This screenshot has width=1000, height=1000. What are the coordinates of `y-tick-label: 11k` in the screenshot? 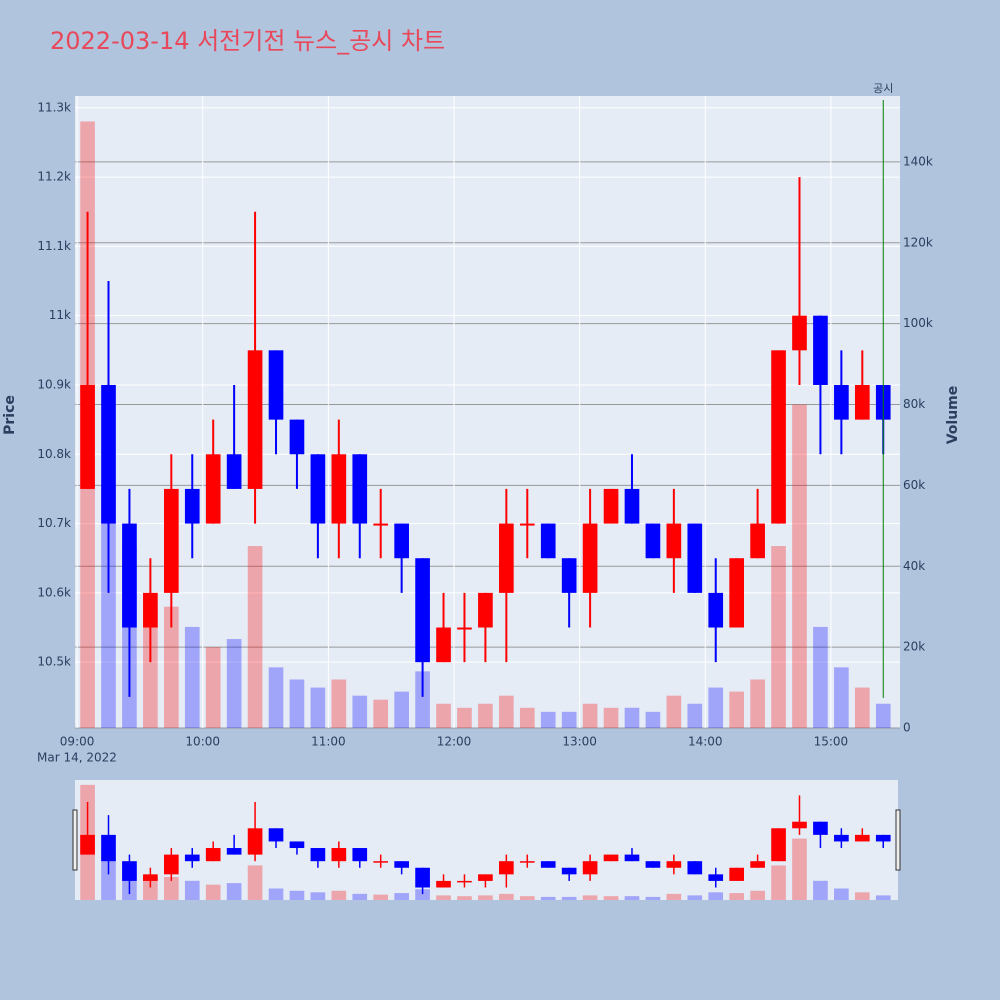 It's located at (60, 315).